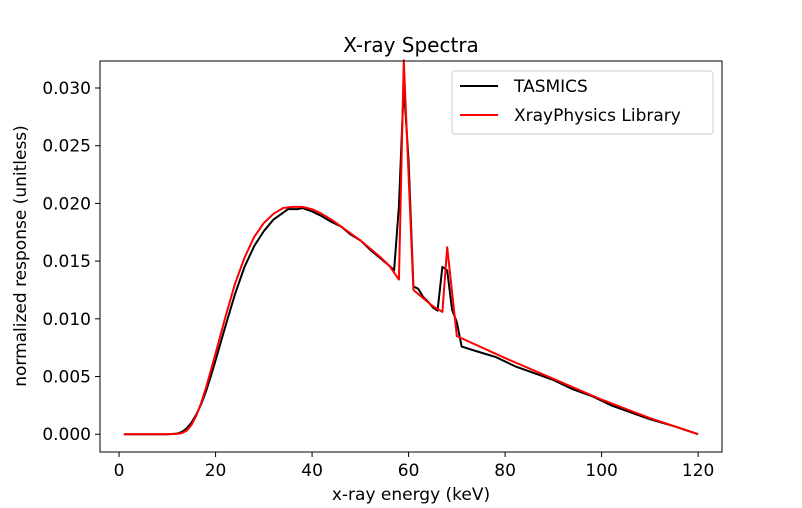 This screenshot has width=802, height=508. Describe the element at coordinates (66, 435) in the screenshot. I see `y-tick-label: 0.000` at that location.